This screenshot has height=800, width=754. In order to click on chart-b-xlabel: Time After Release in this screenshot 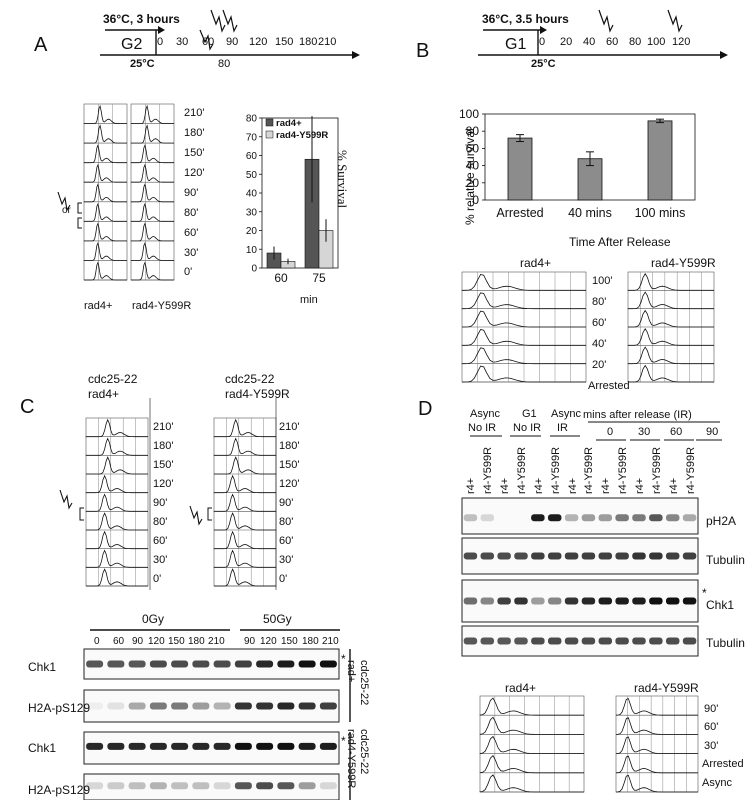, I will do `click(620, 242)`.